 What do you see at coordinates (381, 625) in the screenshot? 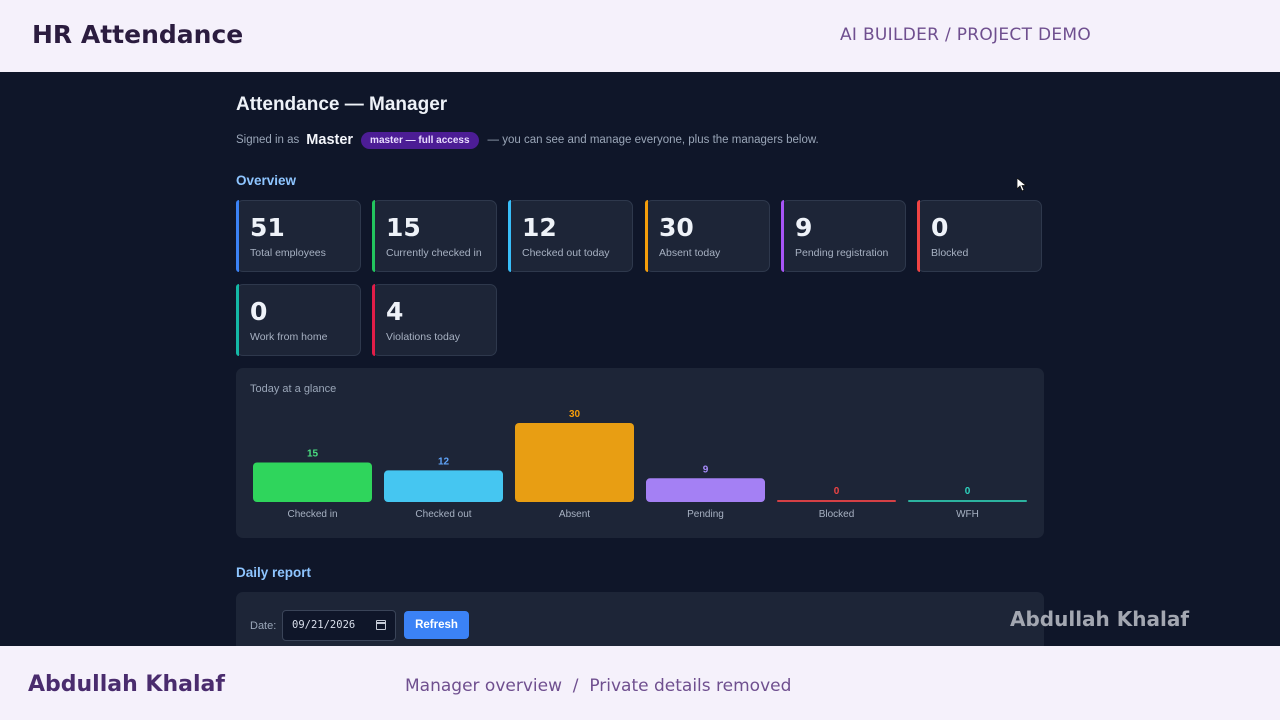
I see `calendar-icon` at bounding box center [381, 625].